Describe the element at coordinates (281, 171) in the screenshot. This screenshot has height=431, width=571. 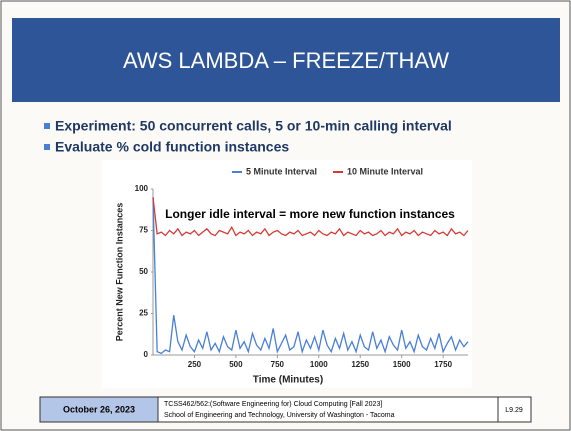
I see `legend-label: 5 Minute Interval` at that location.